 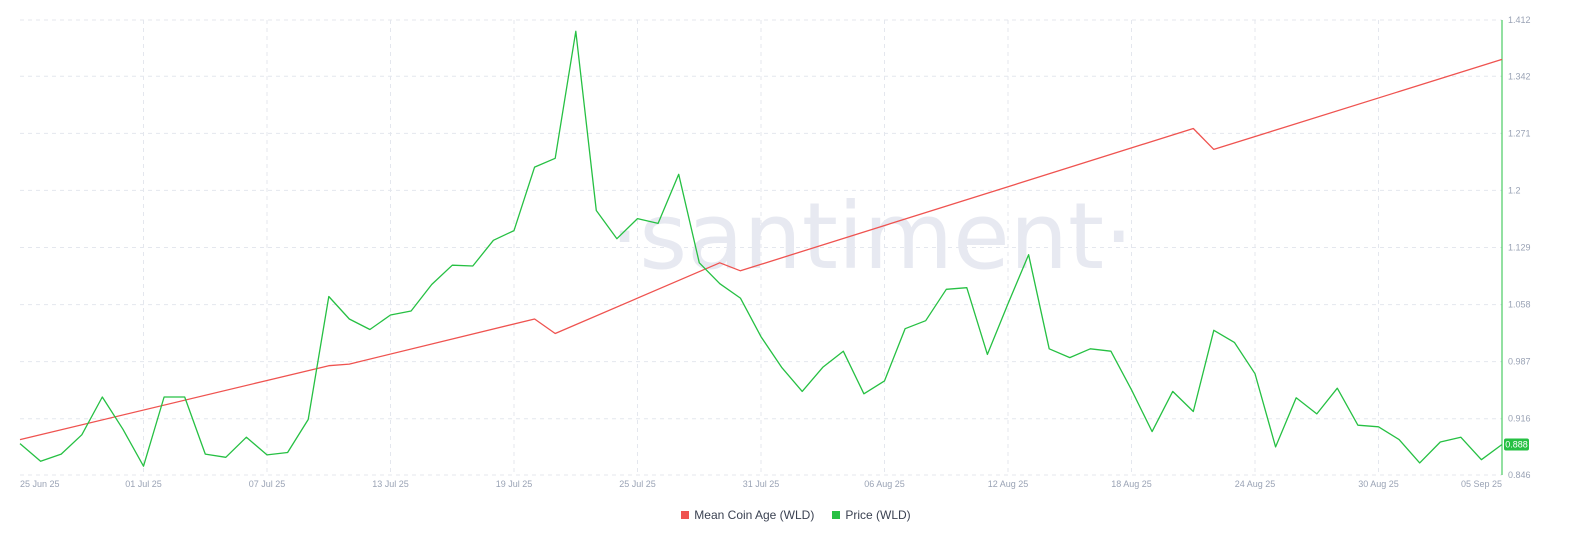 I want to click on current-value-label: 0.888, so click(x=1516, y=444).